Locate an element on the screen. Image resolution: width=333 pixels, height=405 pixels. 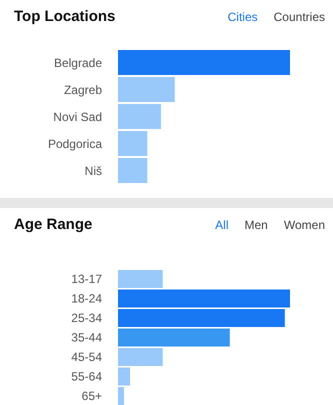
y-tick-label: 25-34 is located at coordinates (86, 318).